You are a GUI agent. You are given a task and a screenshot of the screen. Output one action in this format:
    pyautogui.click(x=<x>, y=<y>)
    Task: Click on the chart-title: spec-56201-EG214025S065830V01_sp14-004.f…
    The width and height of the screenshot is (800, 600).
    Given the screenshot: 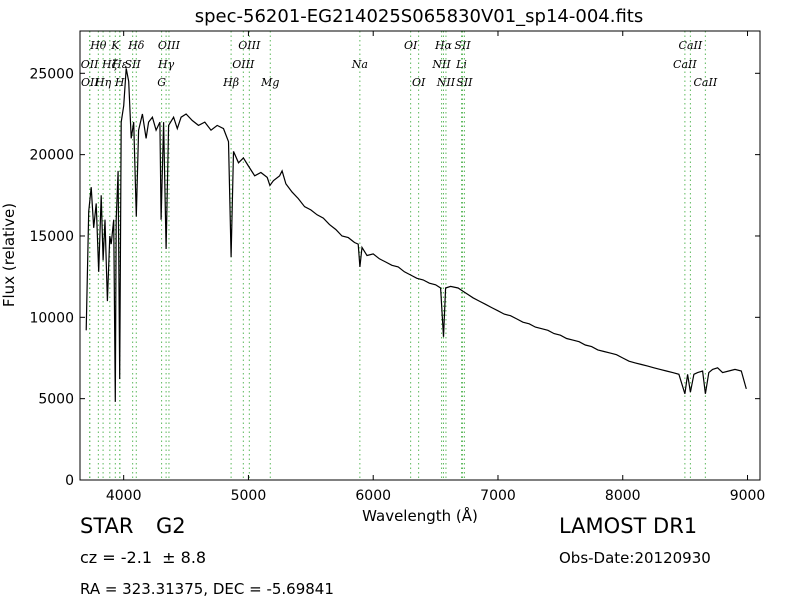 What is the action you would take?
    pyautogui.click(x=419, y=16)
    